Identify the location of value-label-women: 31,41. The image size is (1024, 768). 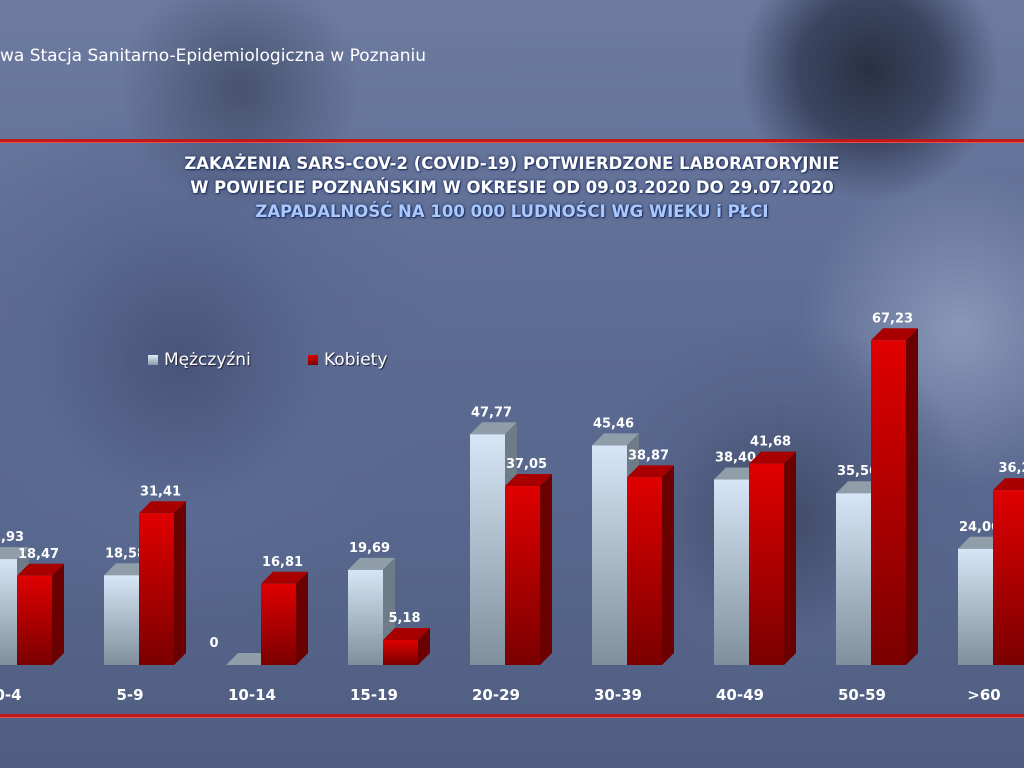
(160, 491).